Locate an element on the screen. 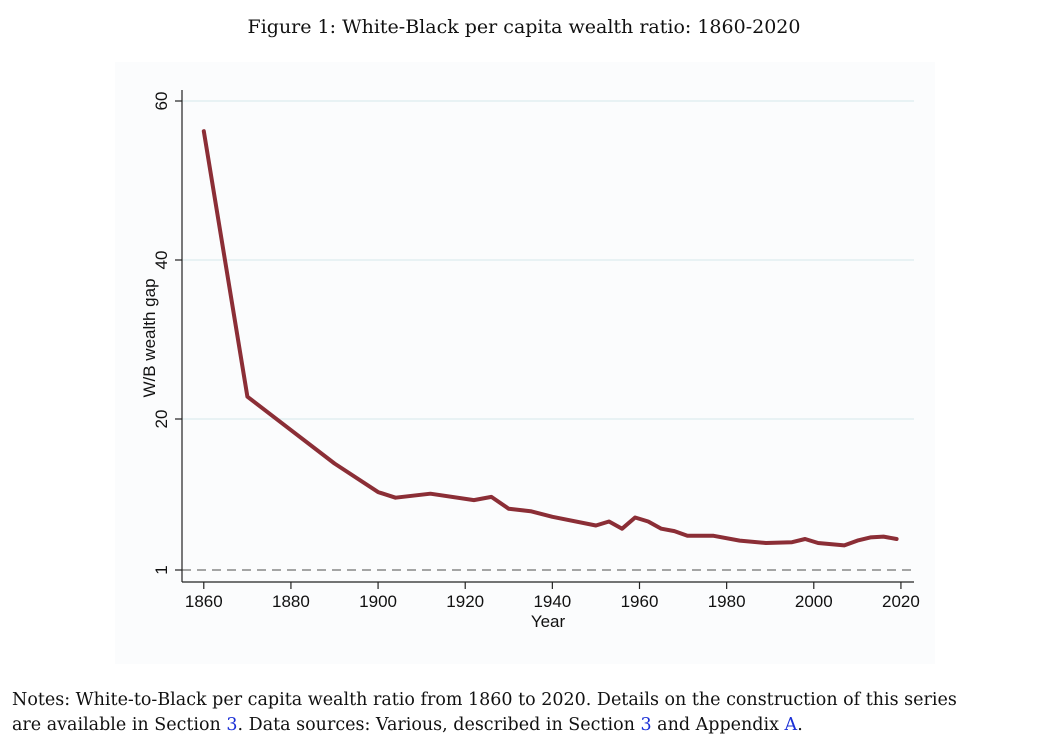 The image size is (1063, 754). x-tick-label-1960: 1960 is located at coordinates (640, 601).